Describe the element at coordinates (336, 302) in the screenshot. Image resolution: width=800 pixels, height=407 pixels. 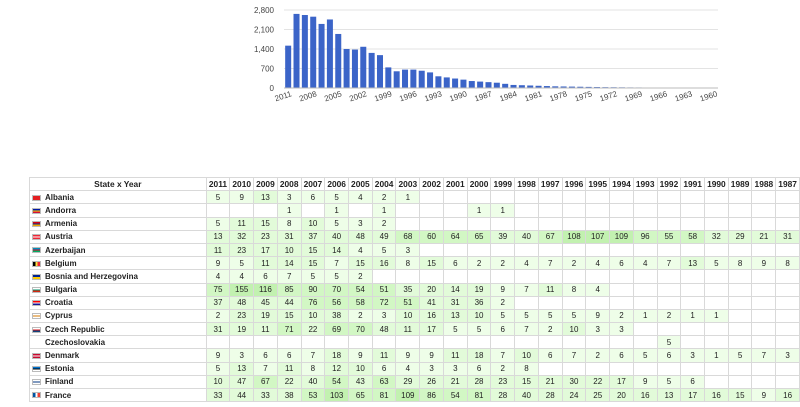
I see `value-cell: 56` at that location.